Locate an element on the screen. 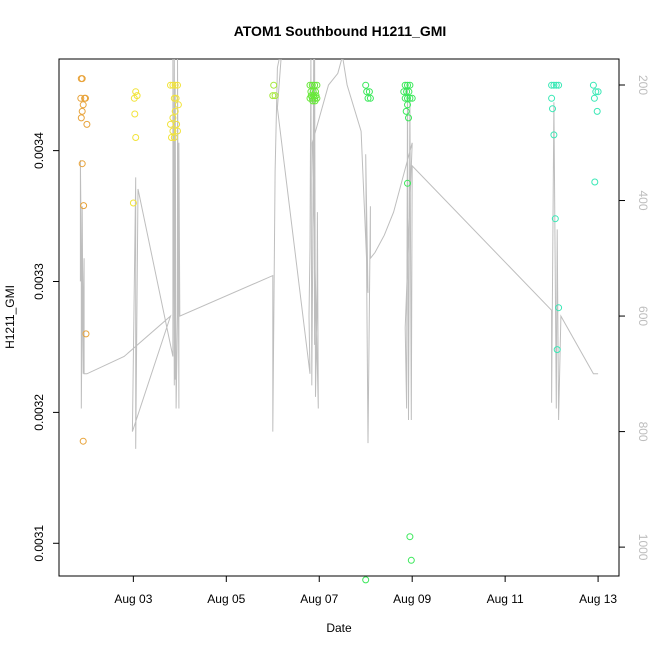 The width and height of the screenshot is (650, 650). y-axis-left: 0.0031 0.0032 0.0033 0.0034 is located at coordinates (45, 347).